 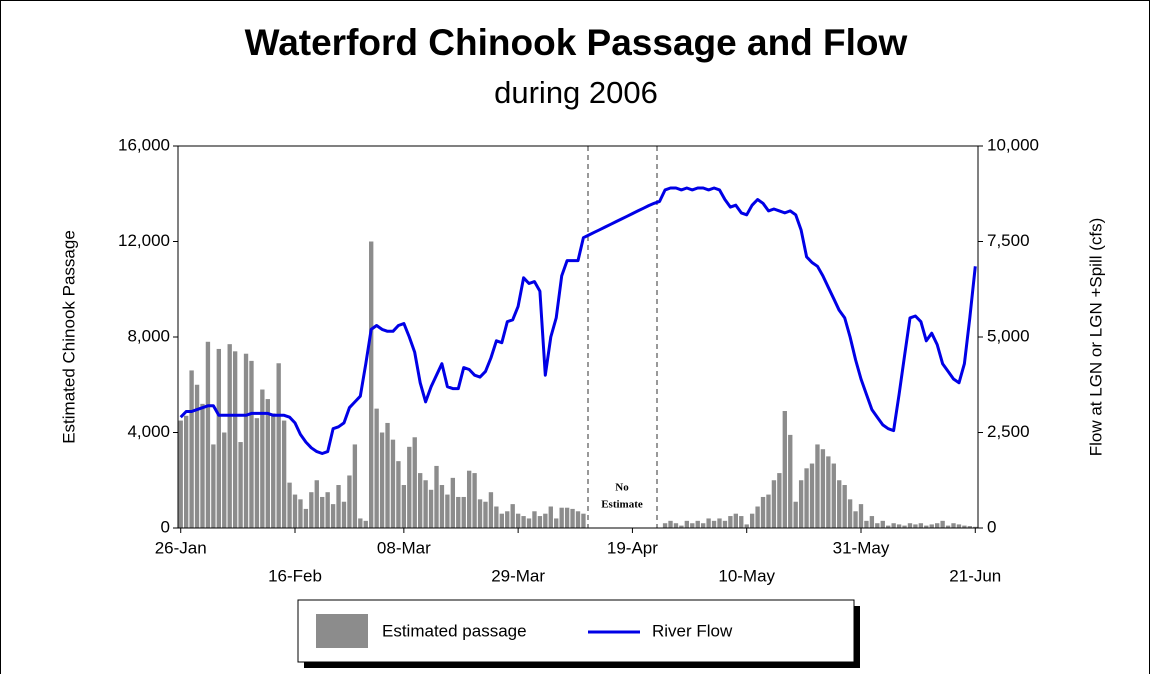 What do you see at coordinates (622, 505) in the screenshot?
I see `annotation: Estimate` at bounding box center [622, 505].